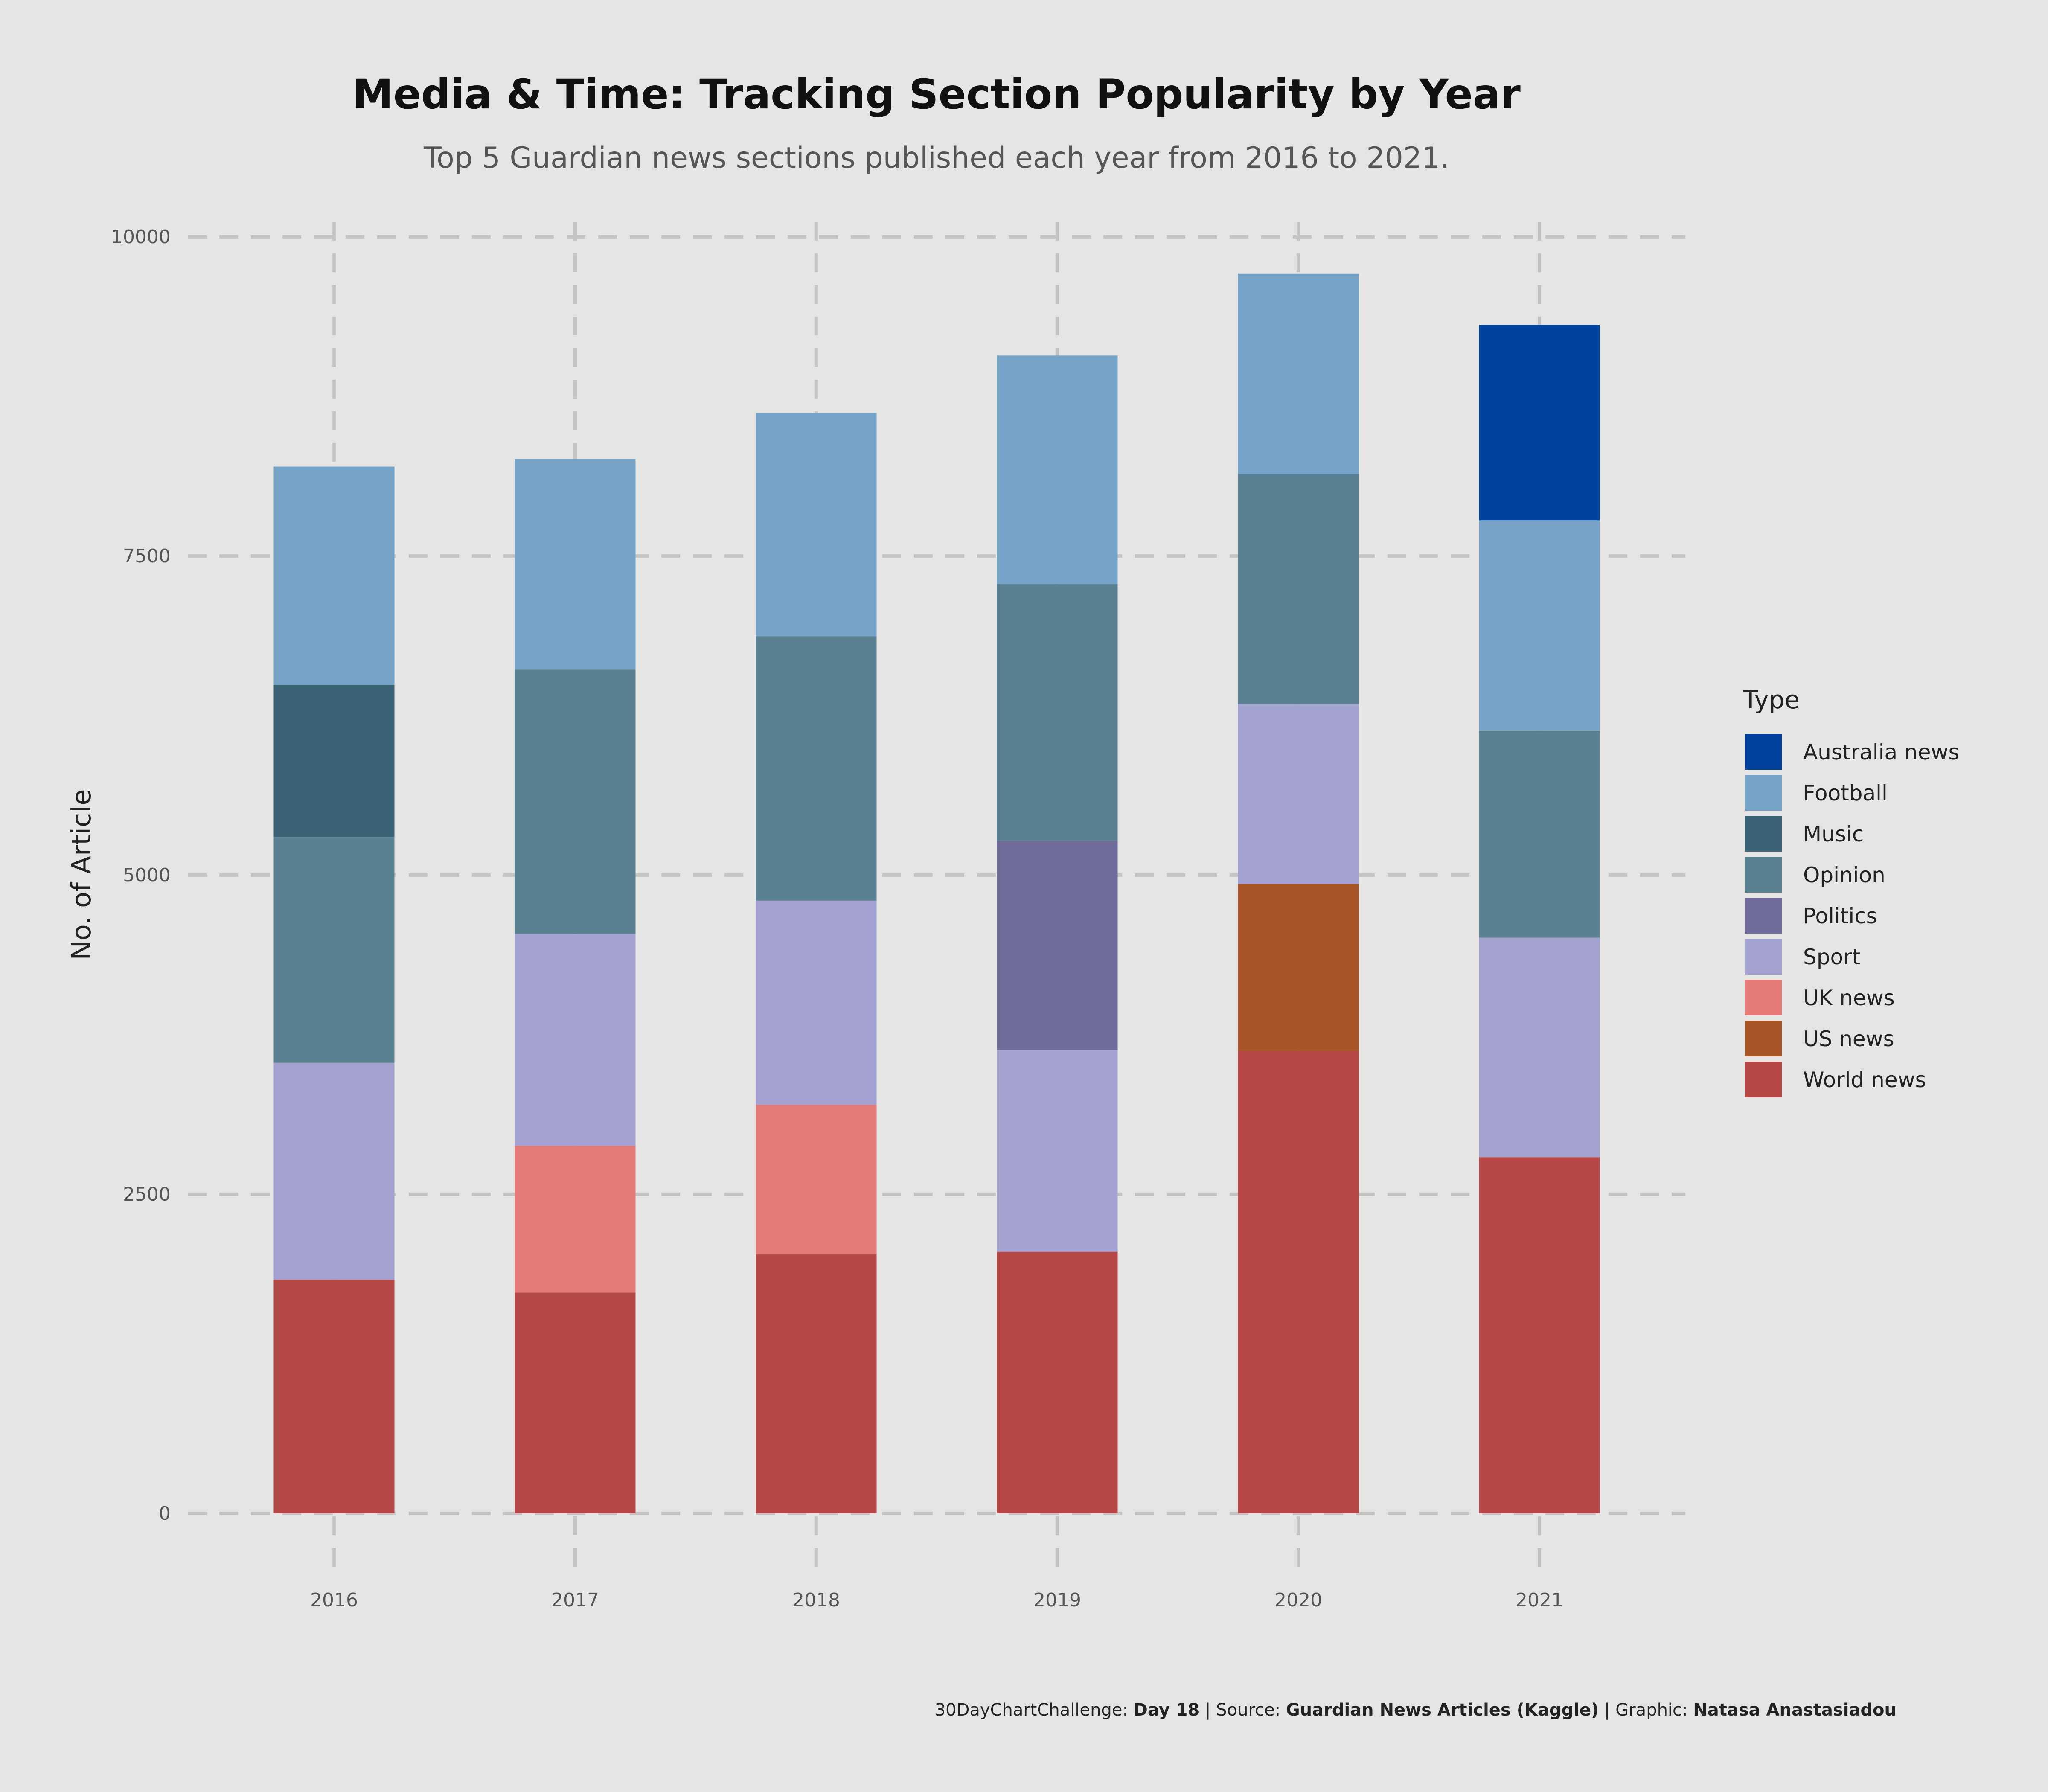  Describe the element at coordinates (147, 1194) in the screenshot. I see `y-tick-label: 2500` at that location.